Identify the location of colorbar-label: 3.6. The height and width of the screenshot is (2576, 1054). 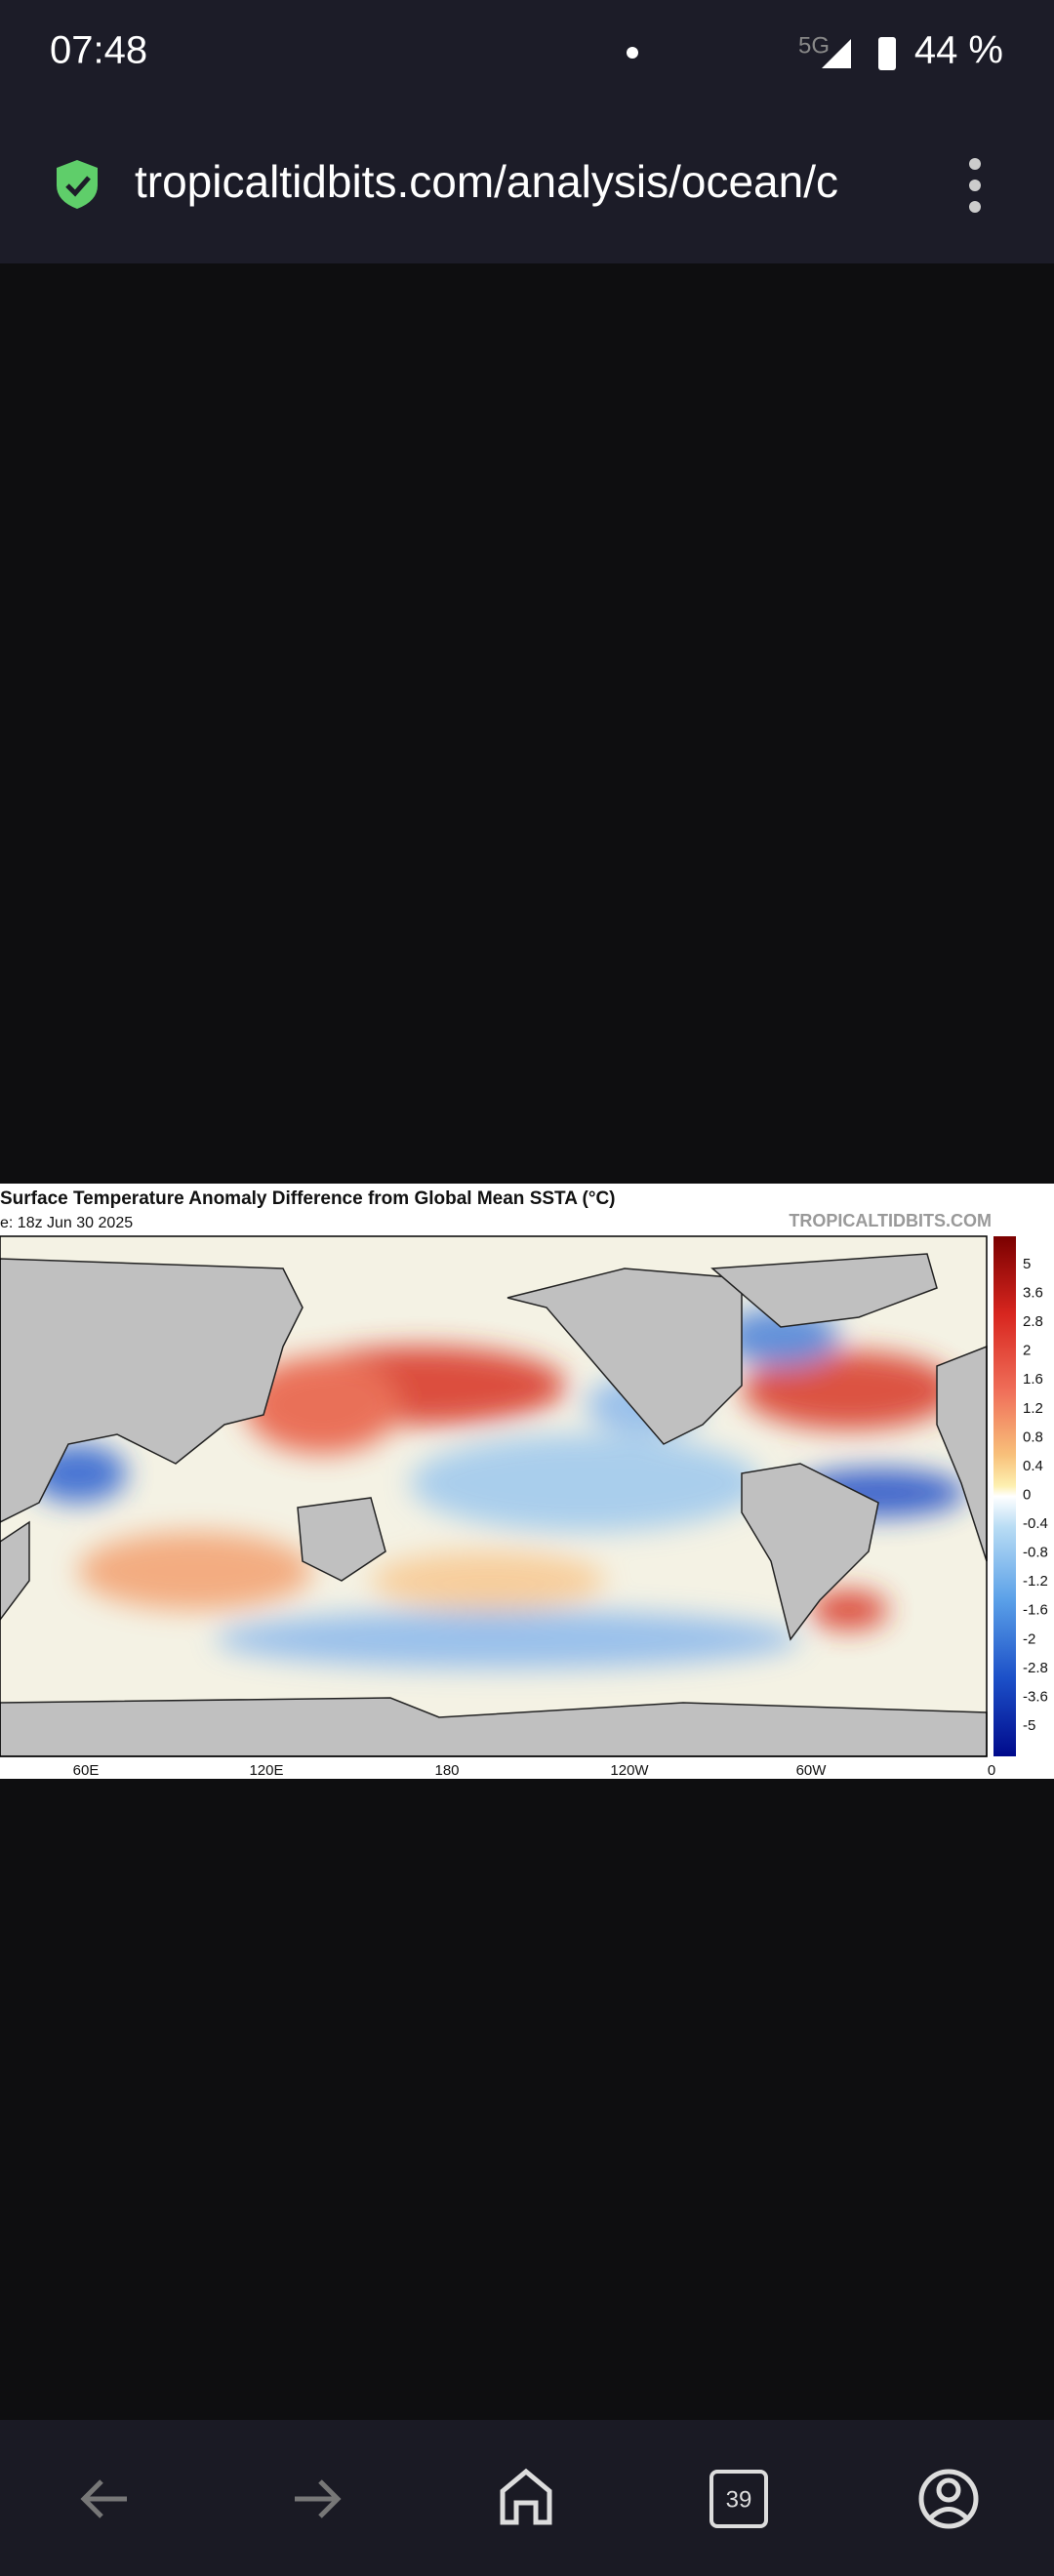
(1033, 1293).